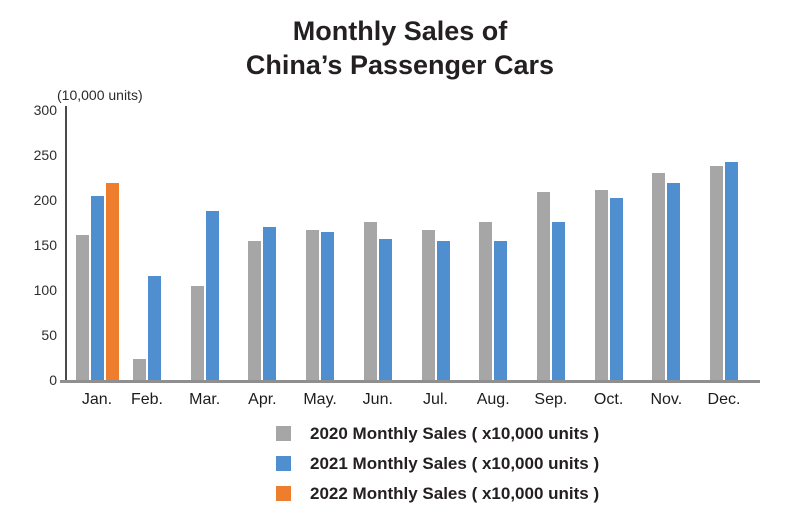 The height and width of the screenshot is (520, 800). Describe the element at coordinates (385, 309) in the screenshot. I see `bar-2021-jun` at that location.